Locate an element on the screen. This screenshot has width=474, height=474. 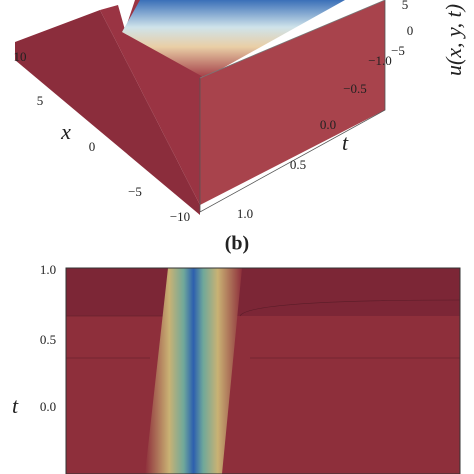
u-tick-label: −5 is located at coordinates (398, 50).